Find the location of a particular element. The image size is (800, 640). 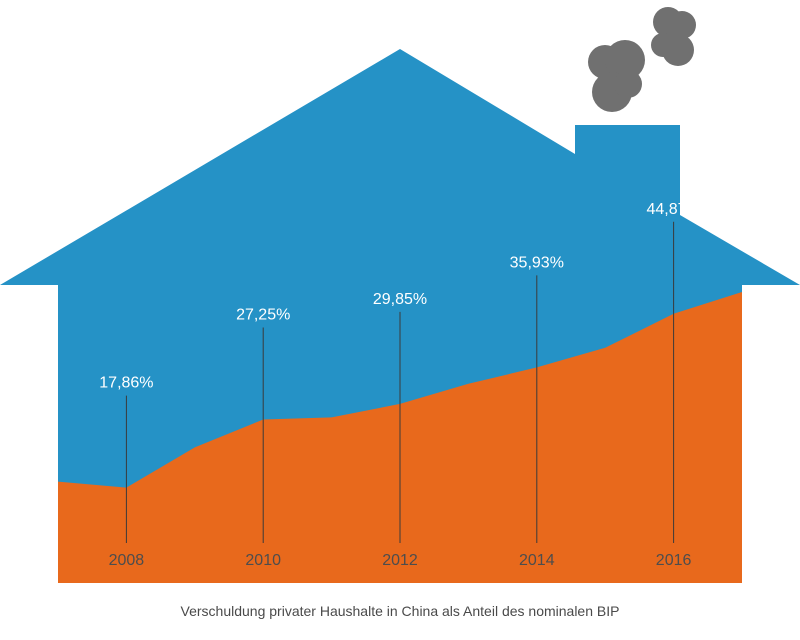

year-label: 2012 is located at coordinates (400, 560).